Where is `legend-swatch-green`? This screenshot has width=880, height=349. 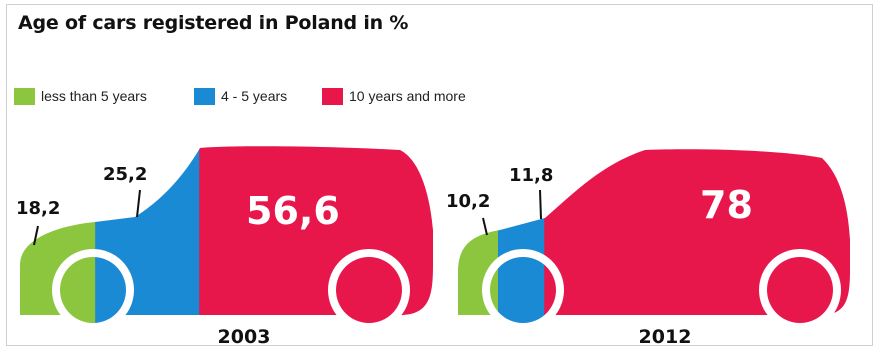 legend-swatch-green is located at coordinates (24, 96).